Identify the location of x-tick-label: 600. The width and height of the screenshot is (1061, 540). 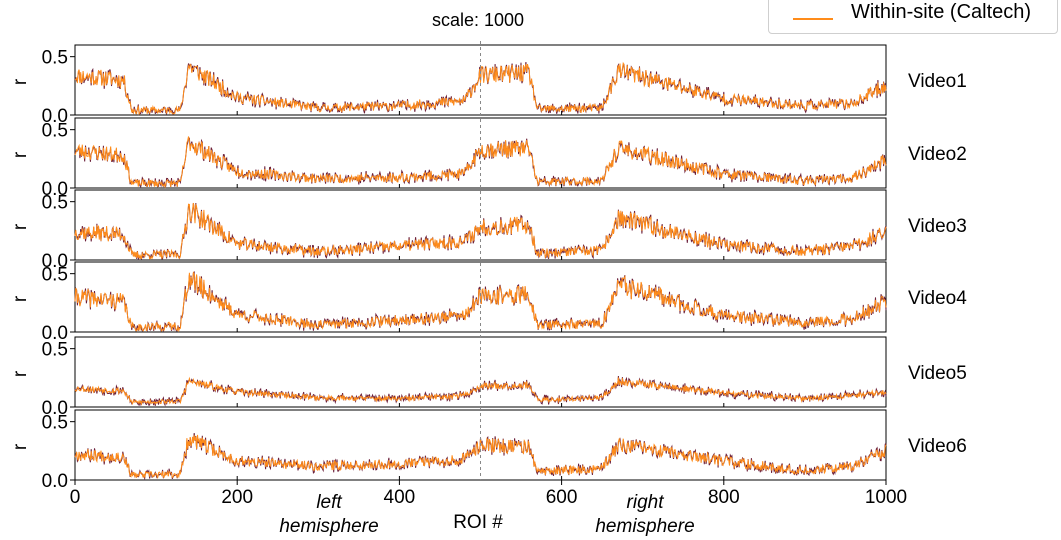
(562, 497).